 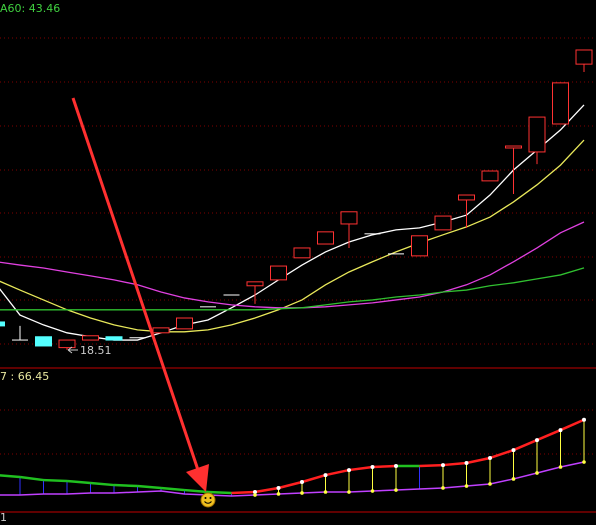 I want to click on arrow-head, so click(x=197, y=478).